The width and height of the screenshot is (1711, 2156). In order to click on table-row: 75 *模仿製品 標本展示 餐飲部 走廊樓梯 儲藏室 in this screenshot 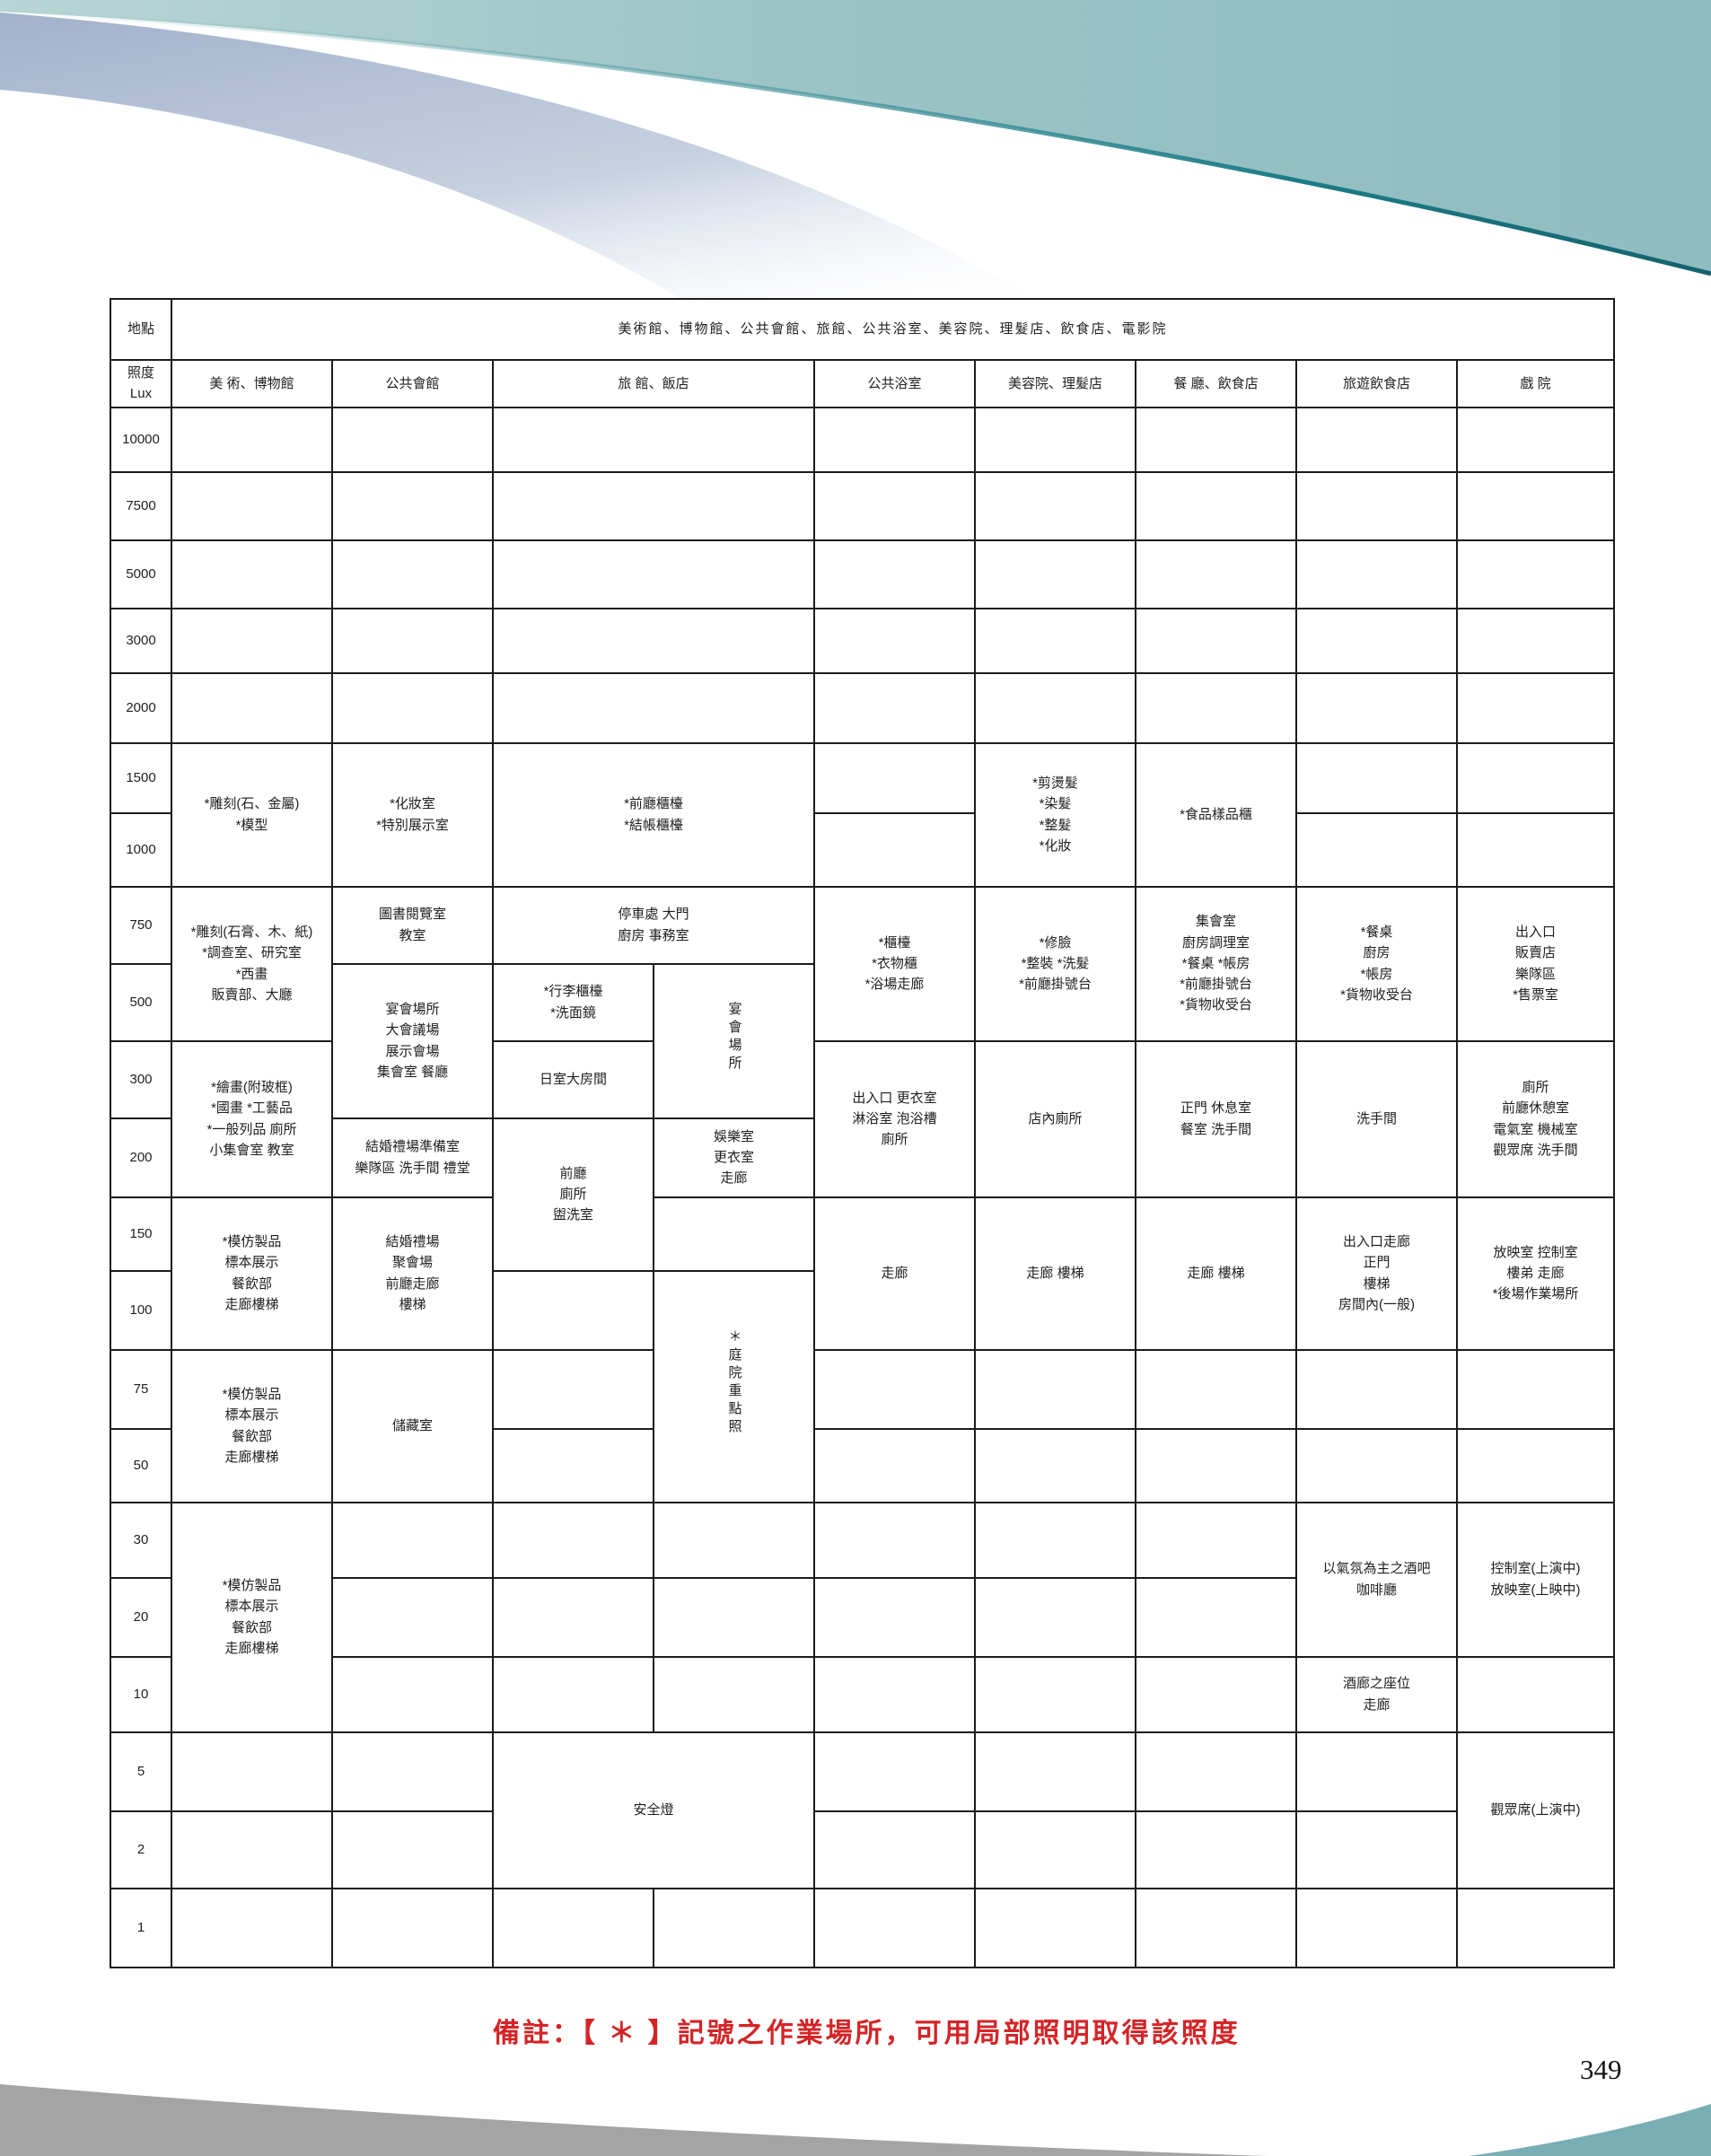, I will do `click(862, 1425)`.